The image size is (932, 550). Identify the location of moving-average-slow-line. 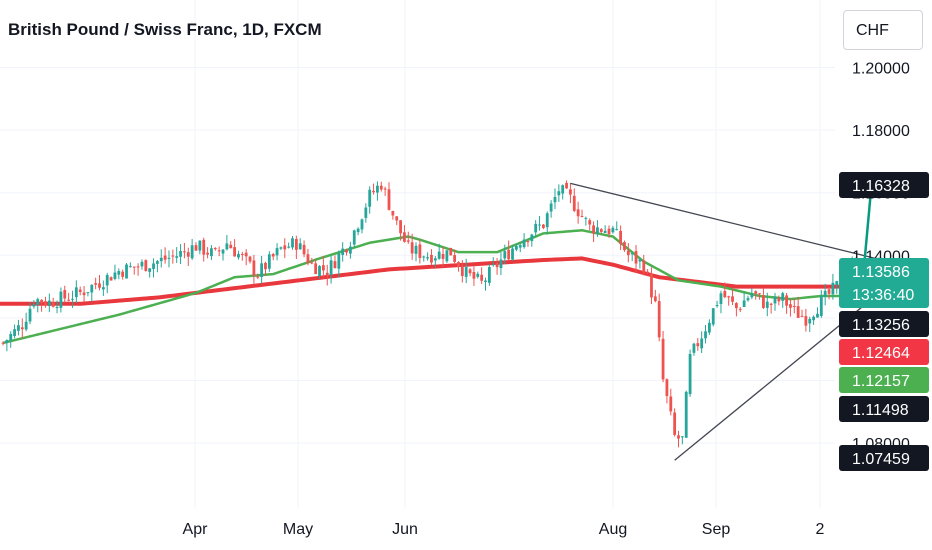
(430, 281).